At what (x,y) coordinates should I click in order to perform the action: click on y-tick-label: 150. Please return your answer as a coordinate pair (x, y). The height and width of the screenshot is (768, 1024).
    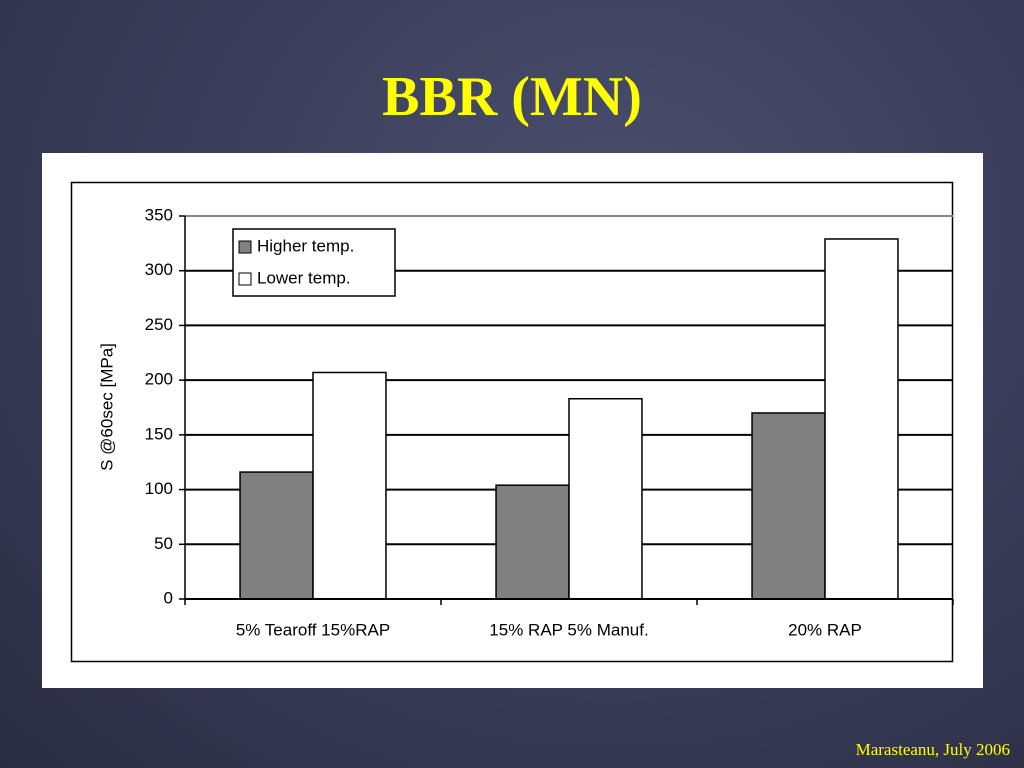
    Looking at the image, I should click on (159, 433).